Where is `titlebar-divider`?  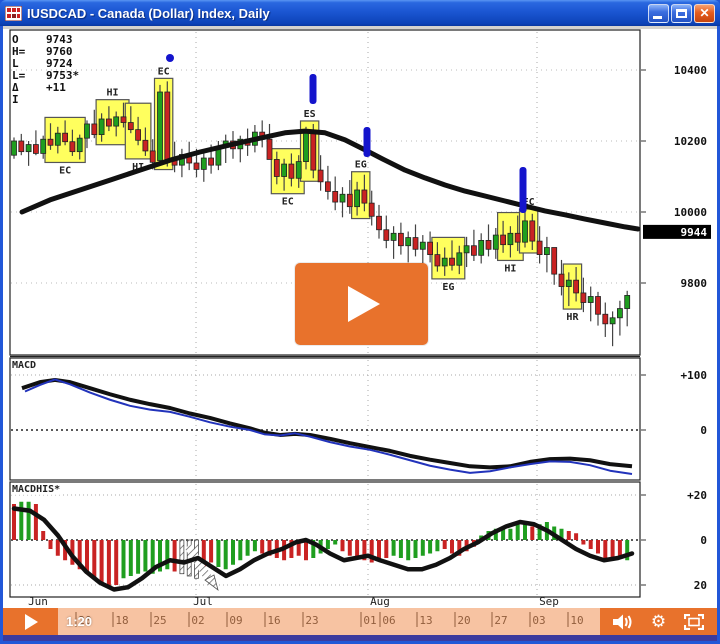 titlebar-divider is located at coordinates (360, 27).